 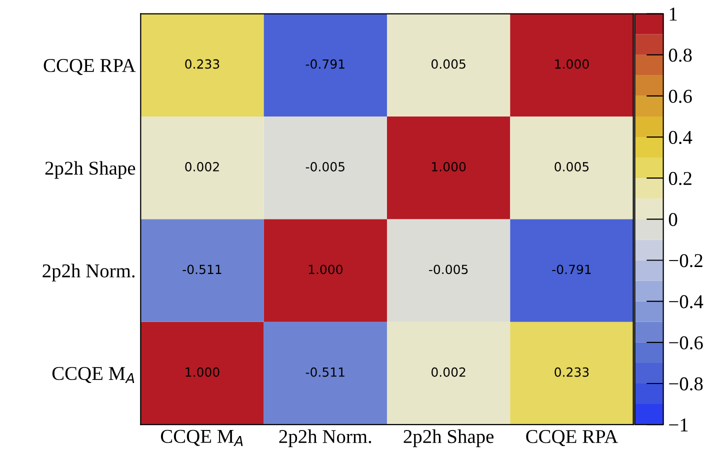 What do you see at coordinates (686, 343) in the screenshot?
I see `color-bar-label: −0.6` at bounding box center [686, 343].